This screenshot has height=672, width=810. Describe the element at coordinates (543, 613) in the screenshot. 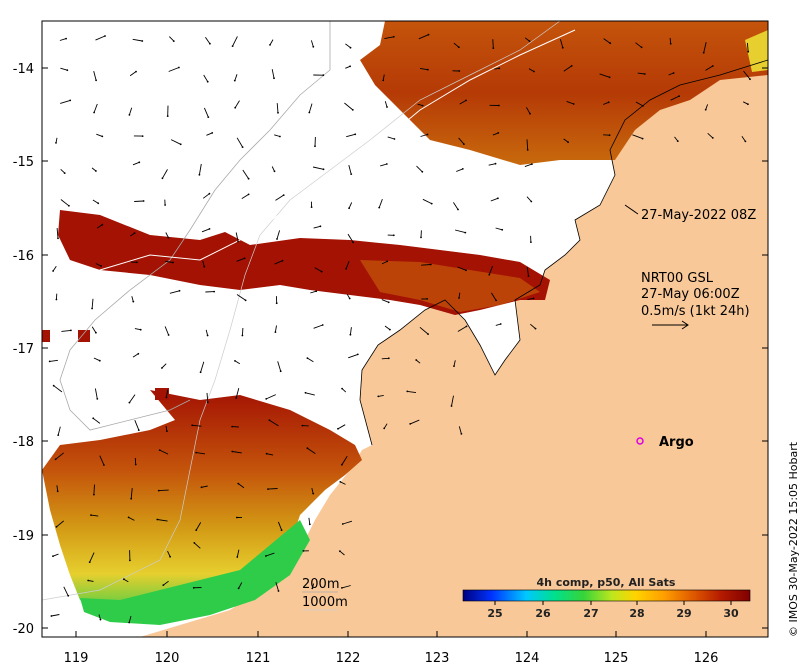

I see `colorbar-tick-label: 26` at that location.